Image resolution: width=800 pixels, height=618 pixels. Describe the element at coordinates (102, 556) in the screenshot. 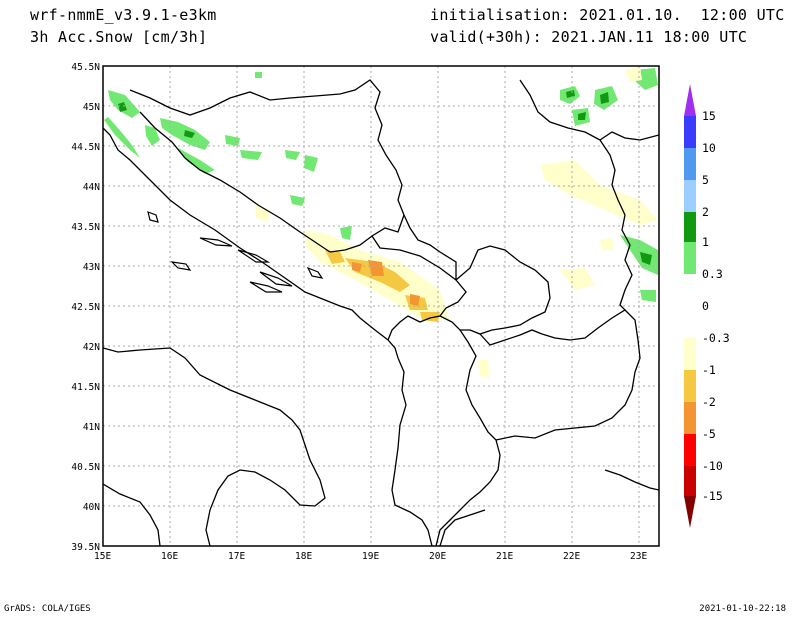

I see `lon-label: 15E` at that location.